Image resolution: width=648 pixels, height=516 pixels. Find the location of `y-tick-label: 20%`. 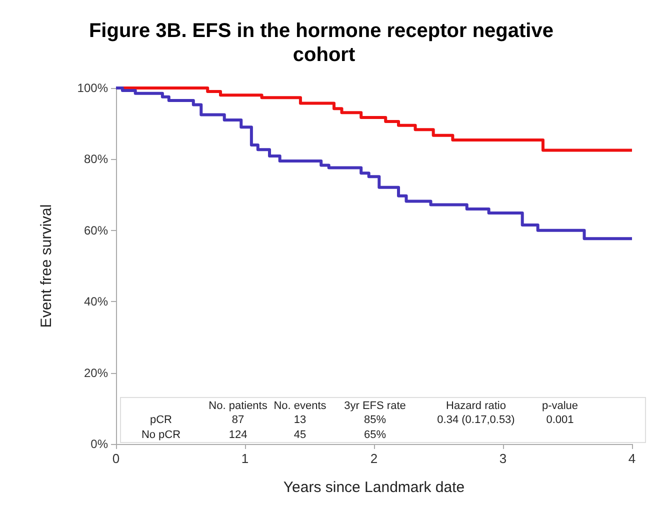

y-tick-label: 20% is located at coordinates (96, 373).